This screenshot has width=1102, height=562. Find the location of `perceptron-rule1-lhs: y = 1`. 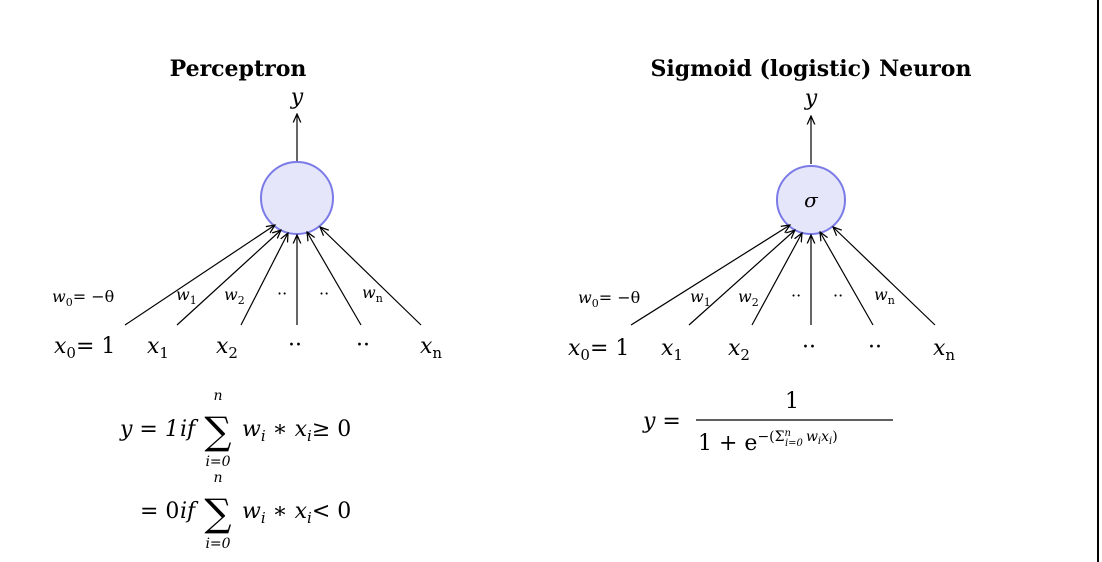

perceptron-rule1-lhs: y = 1 is located at coordinates (149, 429).